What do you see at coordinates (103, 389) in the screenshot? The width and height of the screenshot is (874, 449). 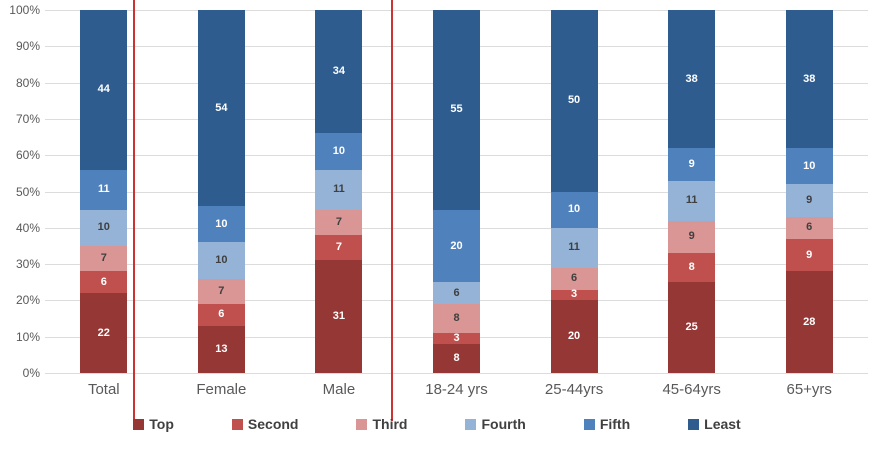 I see `x-axis-category-label: Total` at bounding box center [103, 389].